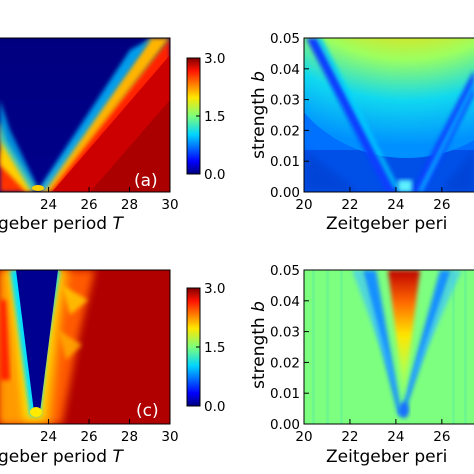  What do you see at coordinates (289, 348) in the screenshot?
I see `panel-d-y-axis: 0.00 0.01 0.02 0.03 0.04 0.05` at bounding box center [289, 348].